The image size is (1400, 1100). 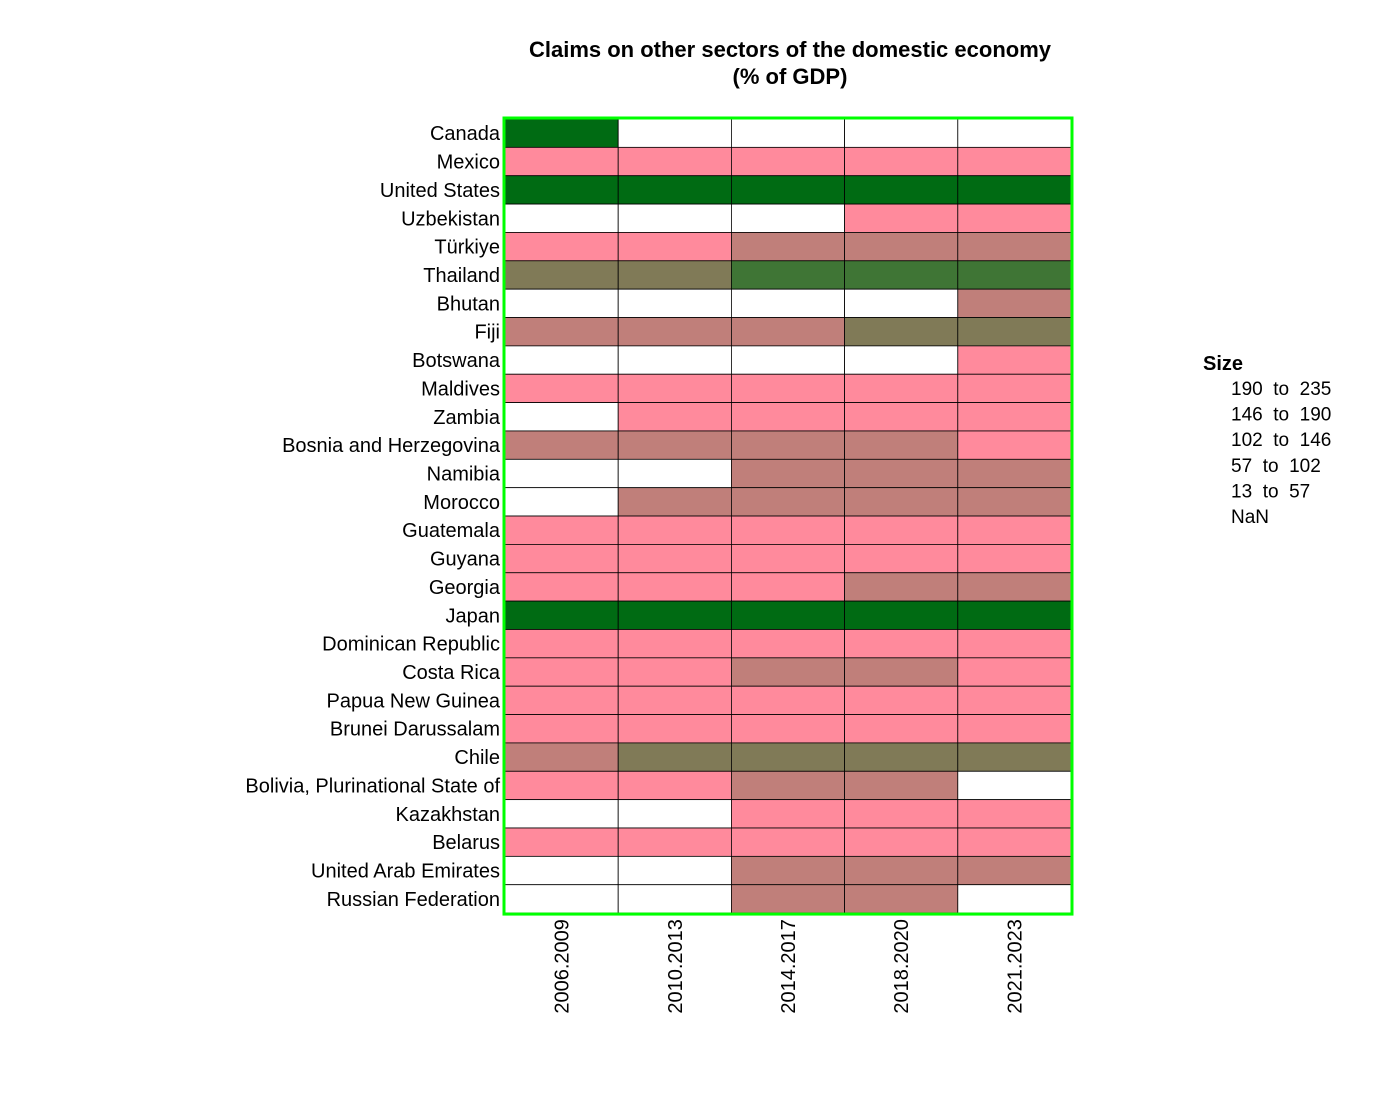 I want to click on row-label: Canada, so click(x=465, y=134).